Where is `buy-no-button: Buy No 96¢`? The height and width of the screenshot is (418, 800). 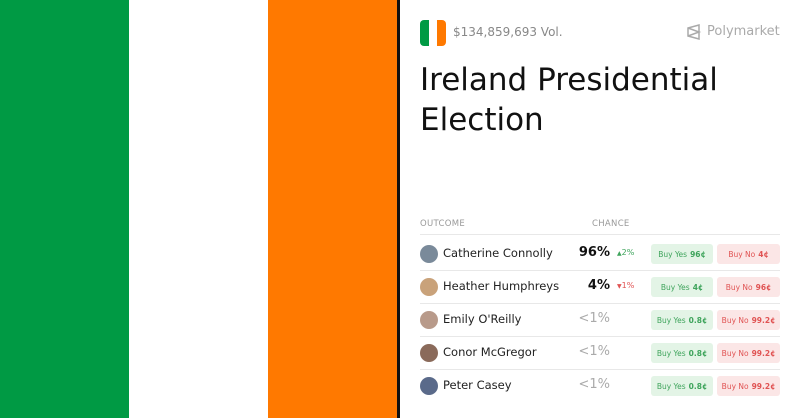
buy-no-button: Buy No 96¢ is located at coordinates (748, 287).